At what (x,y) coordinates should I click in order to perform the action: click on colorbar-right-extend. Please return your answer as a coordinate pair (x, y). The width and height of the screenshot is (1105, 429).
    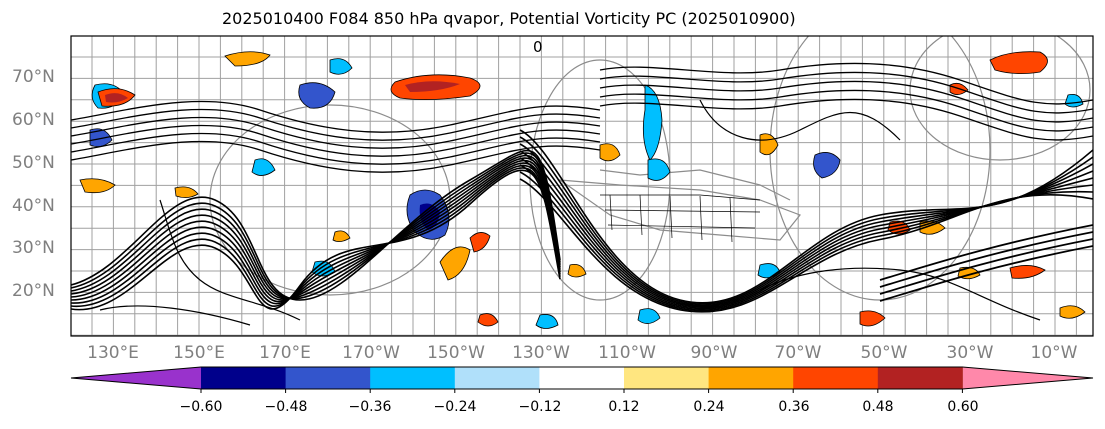
    Looking at the image, I should click on (1028, 378).